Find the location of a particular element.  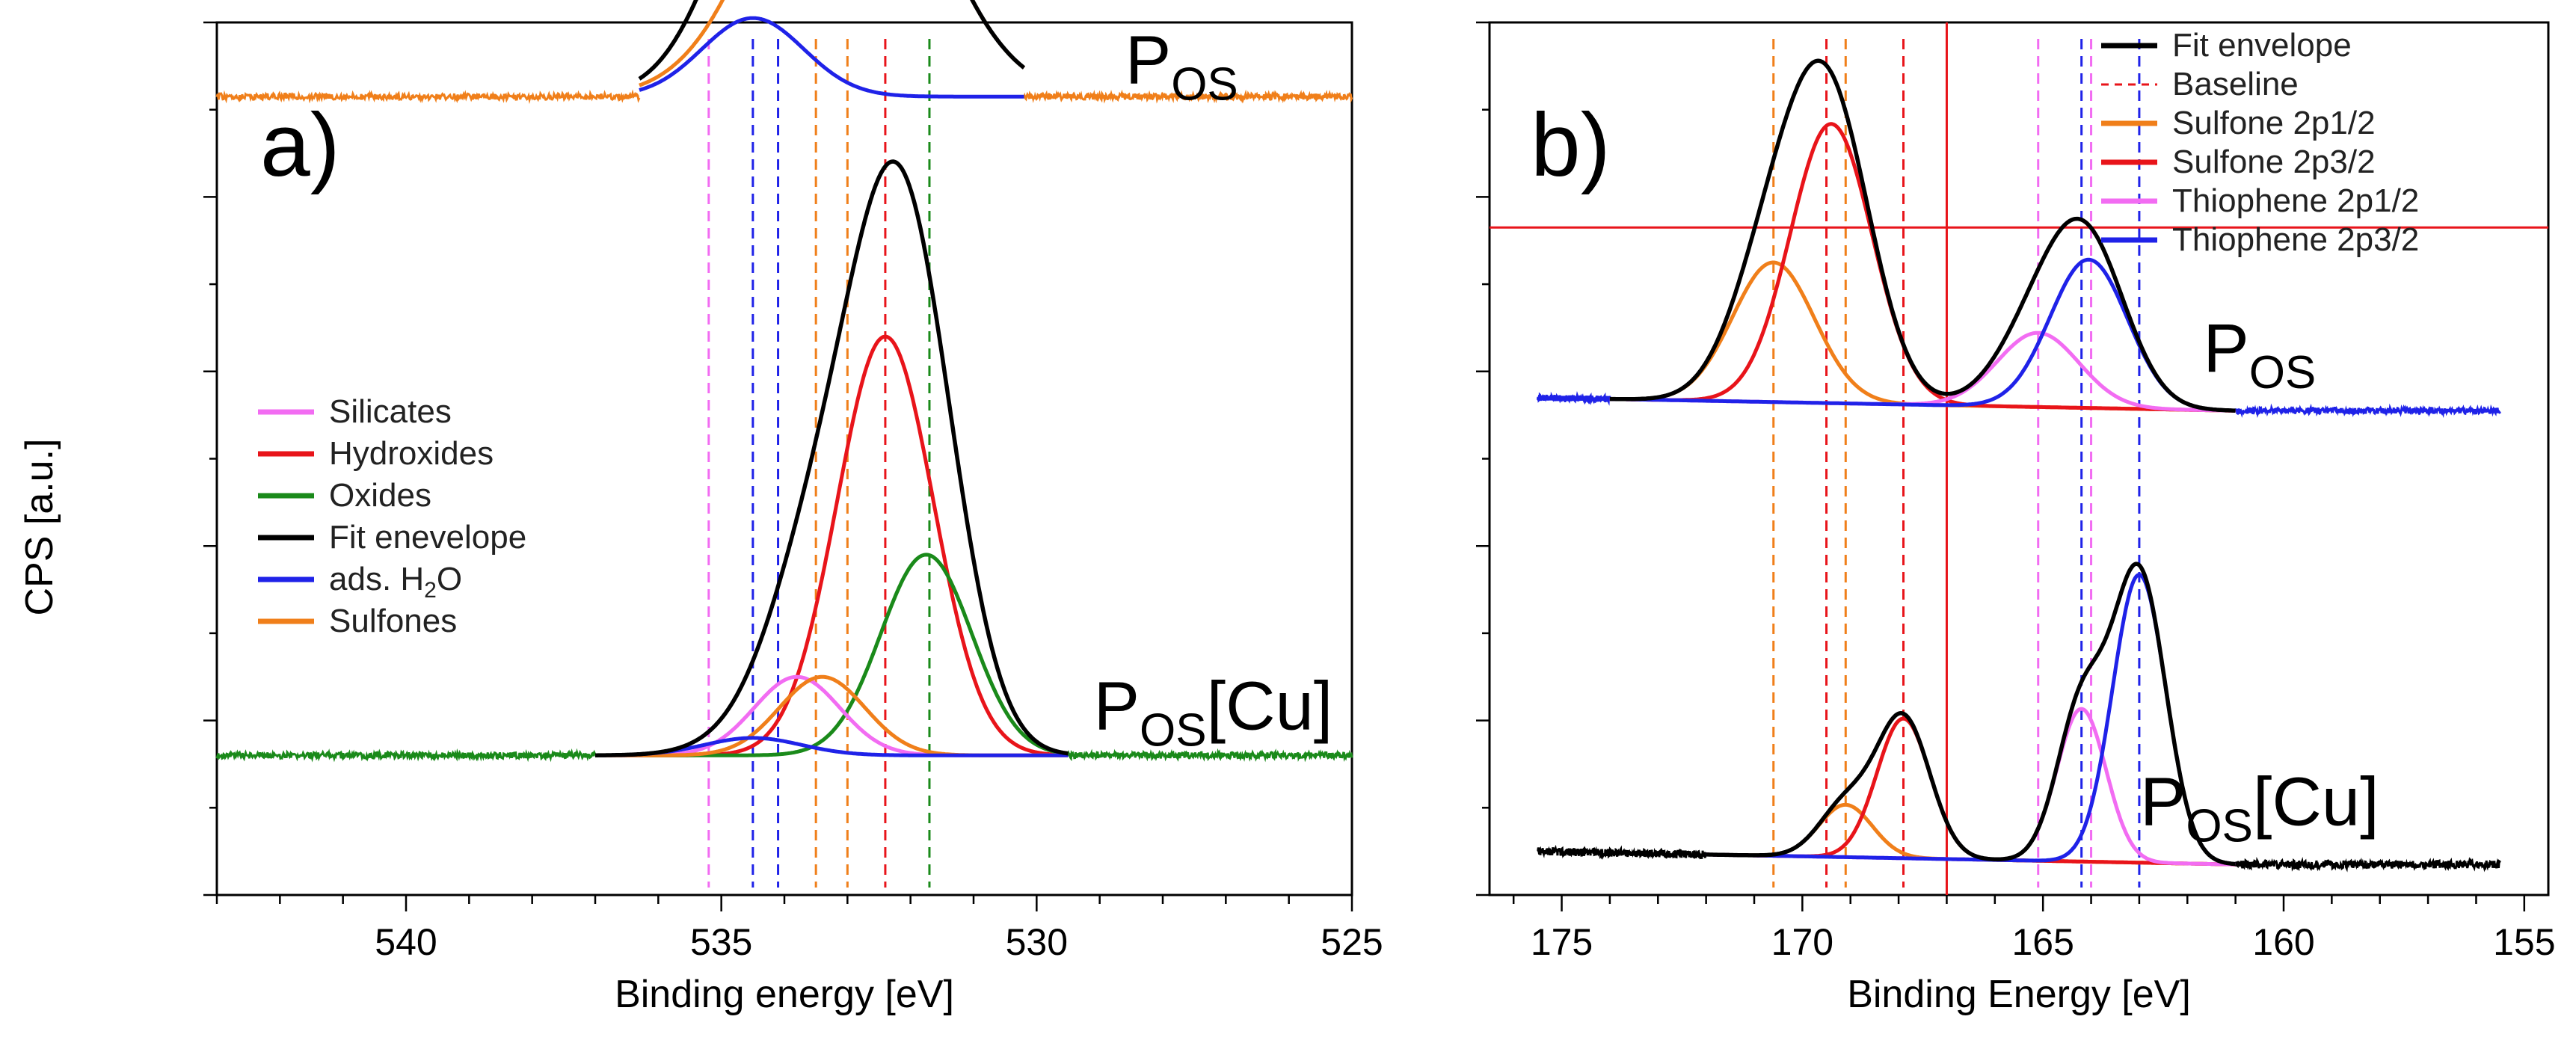

legend-label: Thiophene 2p3/2 is located at coordinates (2295, 239).